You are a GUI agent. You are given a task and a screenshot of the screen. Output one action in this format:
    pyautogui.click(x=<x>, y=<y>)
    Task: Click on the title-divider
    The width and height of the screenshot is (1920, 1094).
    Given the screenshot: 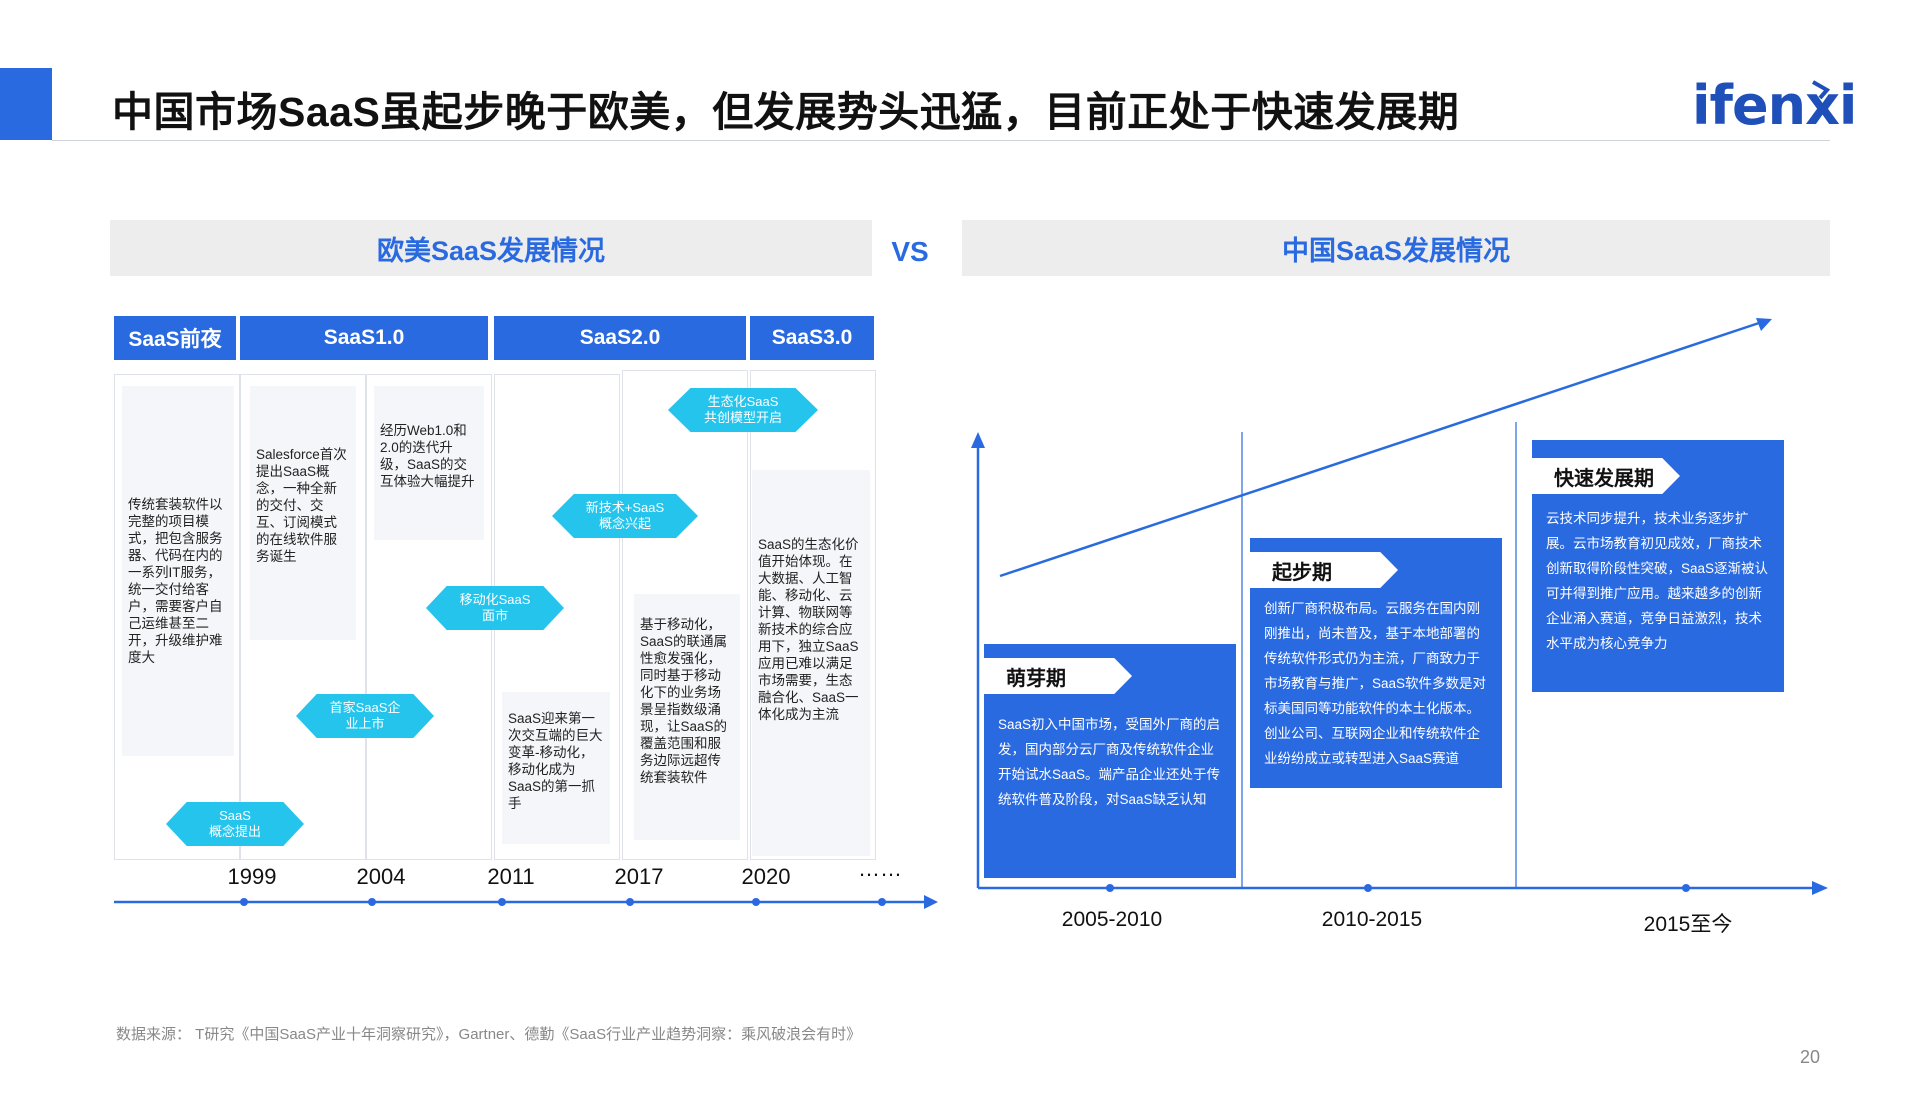 What is the action you would take?
    pyautogui.click(x=941, y=140)
    